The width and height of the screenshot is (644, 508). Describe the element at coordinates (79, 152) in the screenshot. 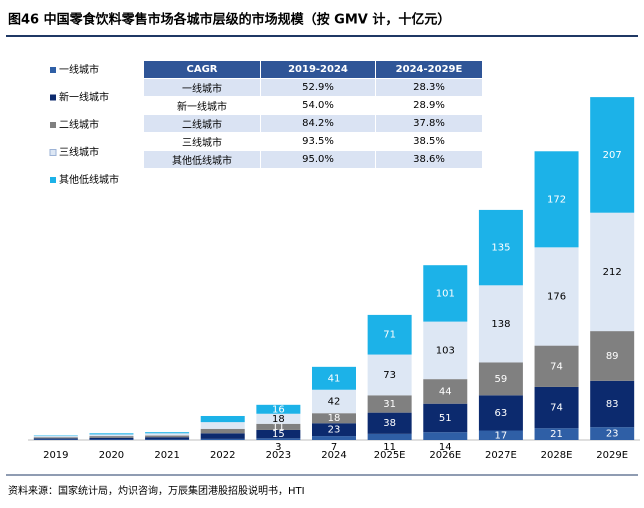

I see `legend-label: 三线城市` at that location.